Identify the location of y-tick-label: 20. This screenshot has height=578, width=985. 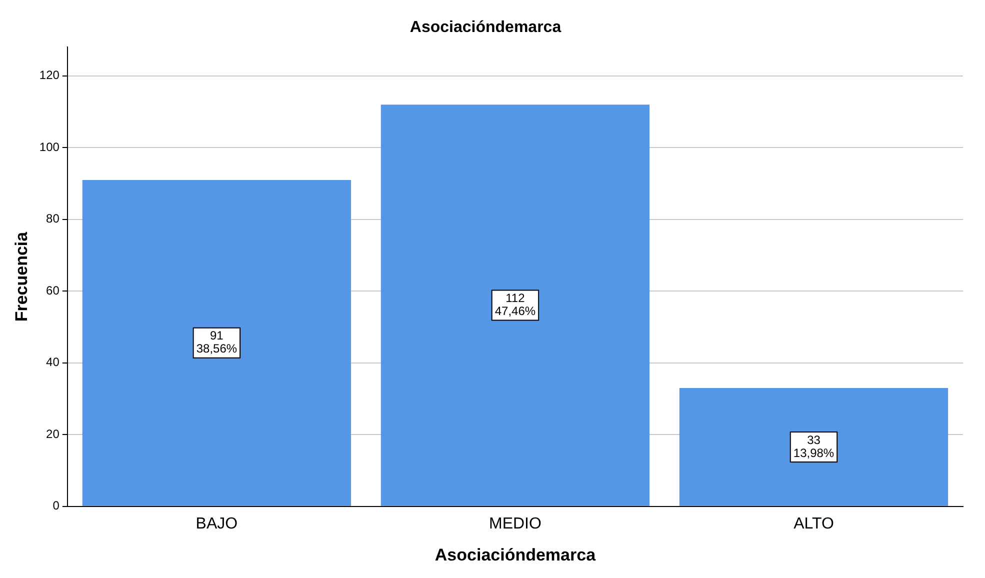
(53, 433).